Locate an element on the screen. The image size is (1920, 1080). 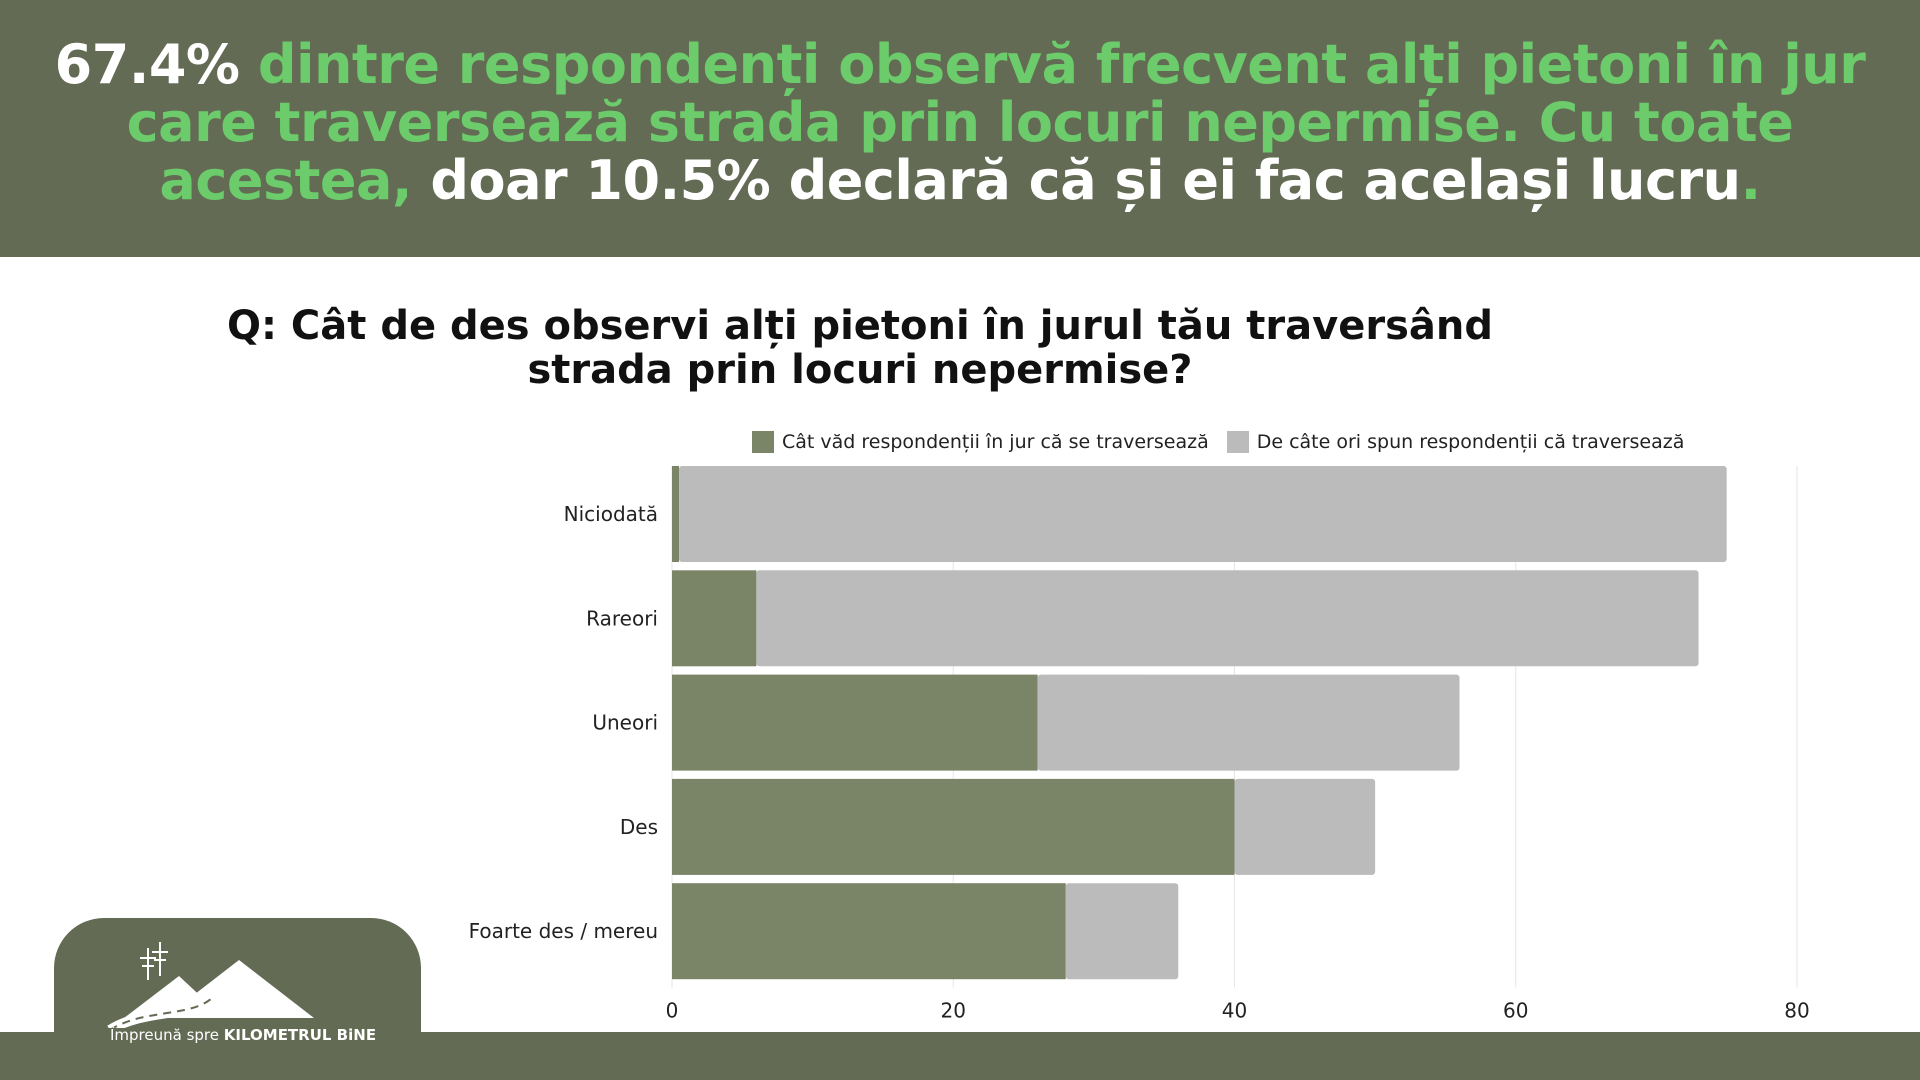
category-label: Foarte des / mereu is located at coordinates (563, 931).